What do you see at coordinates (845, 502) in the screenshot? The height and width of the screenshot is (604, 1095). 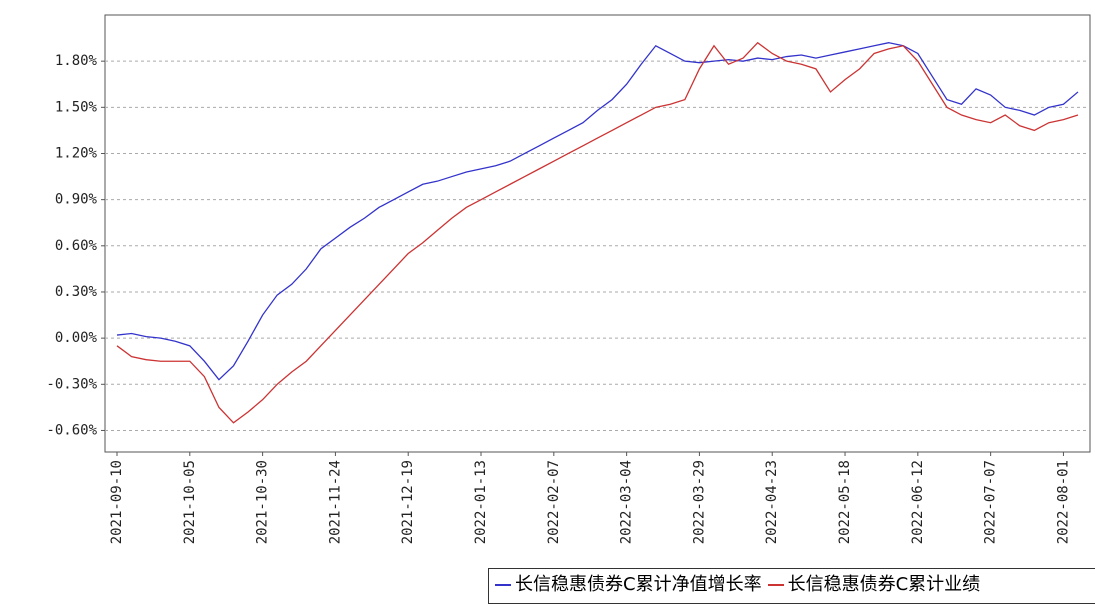 I see `x-tick-label: 2022-05-18` at bounding box center [845, 502].